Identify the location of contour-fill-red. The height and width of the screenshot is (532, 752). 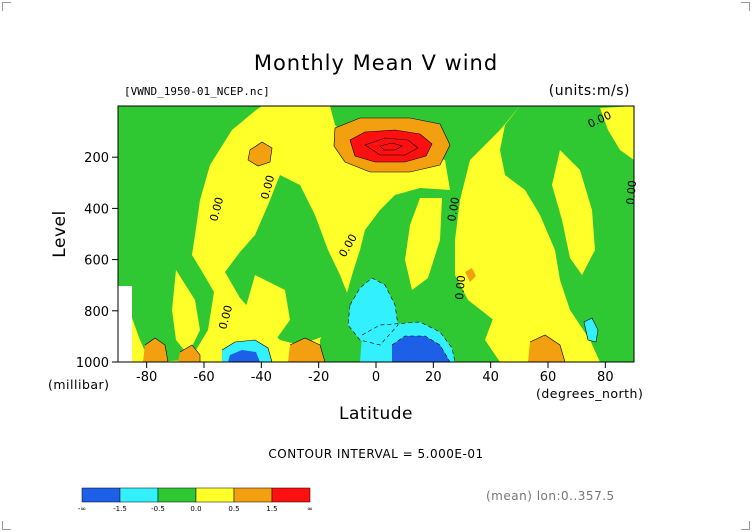
(391, 146).